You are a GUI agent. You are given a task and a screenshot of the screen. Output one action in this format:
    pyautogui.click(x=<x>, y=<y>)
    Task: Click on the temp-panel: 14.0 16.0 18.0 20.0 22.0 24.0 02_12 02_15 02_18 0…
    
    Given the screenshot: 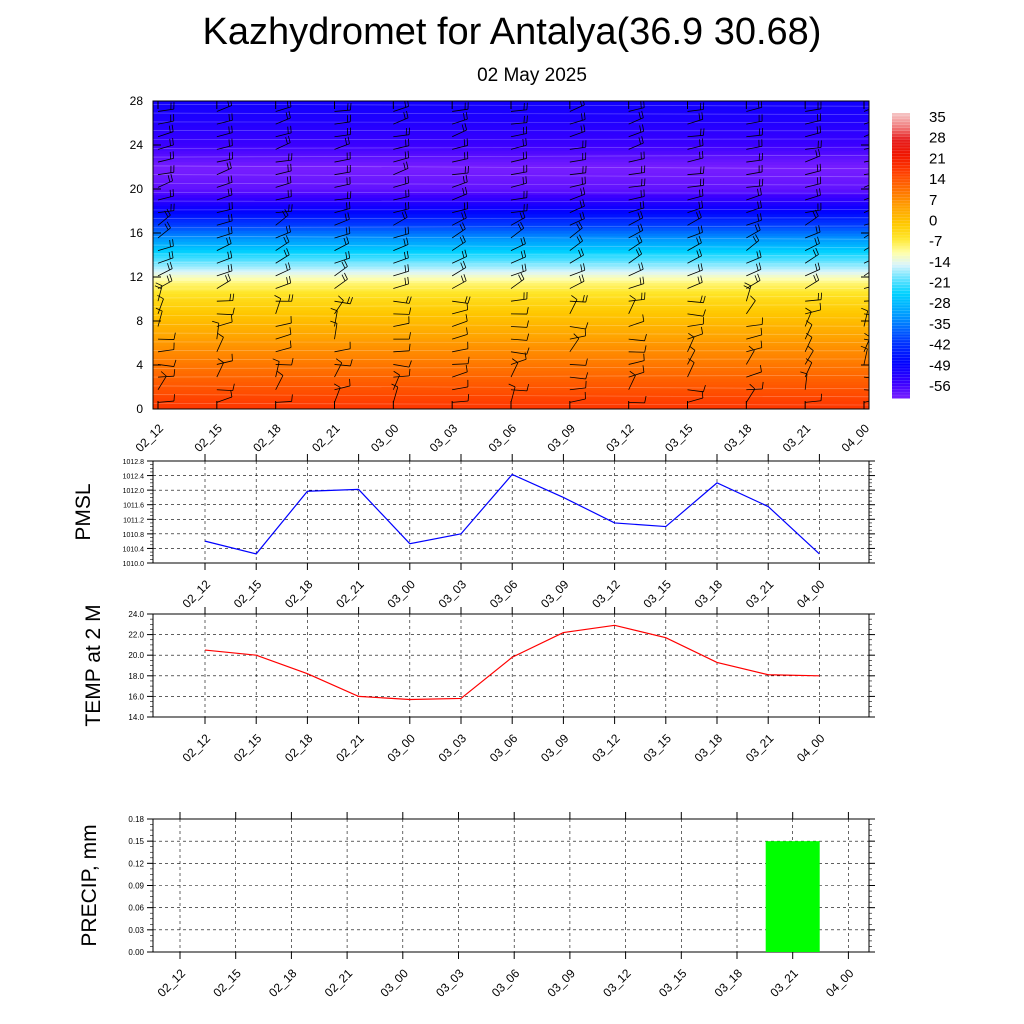 What is the action you would take?
    pyautogui.click(x=478, y=684)
    